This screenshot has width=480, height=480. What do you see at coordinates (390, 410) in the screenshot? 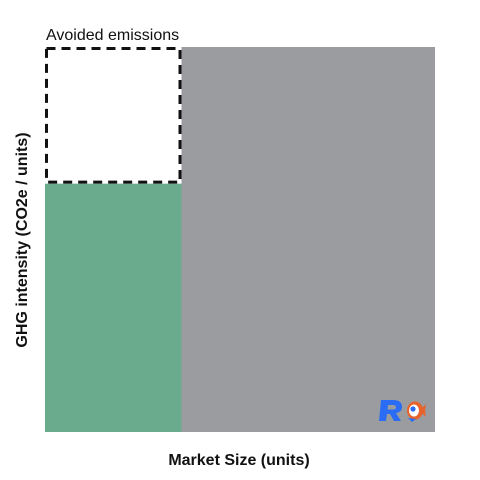
I see `logo-r-mark` at bounding box center [390, 410].